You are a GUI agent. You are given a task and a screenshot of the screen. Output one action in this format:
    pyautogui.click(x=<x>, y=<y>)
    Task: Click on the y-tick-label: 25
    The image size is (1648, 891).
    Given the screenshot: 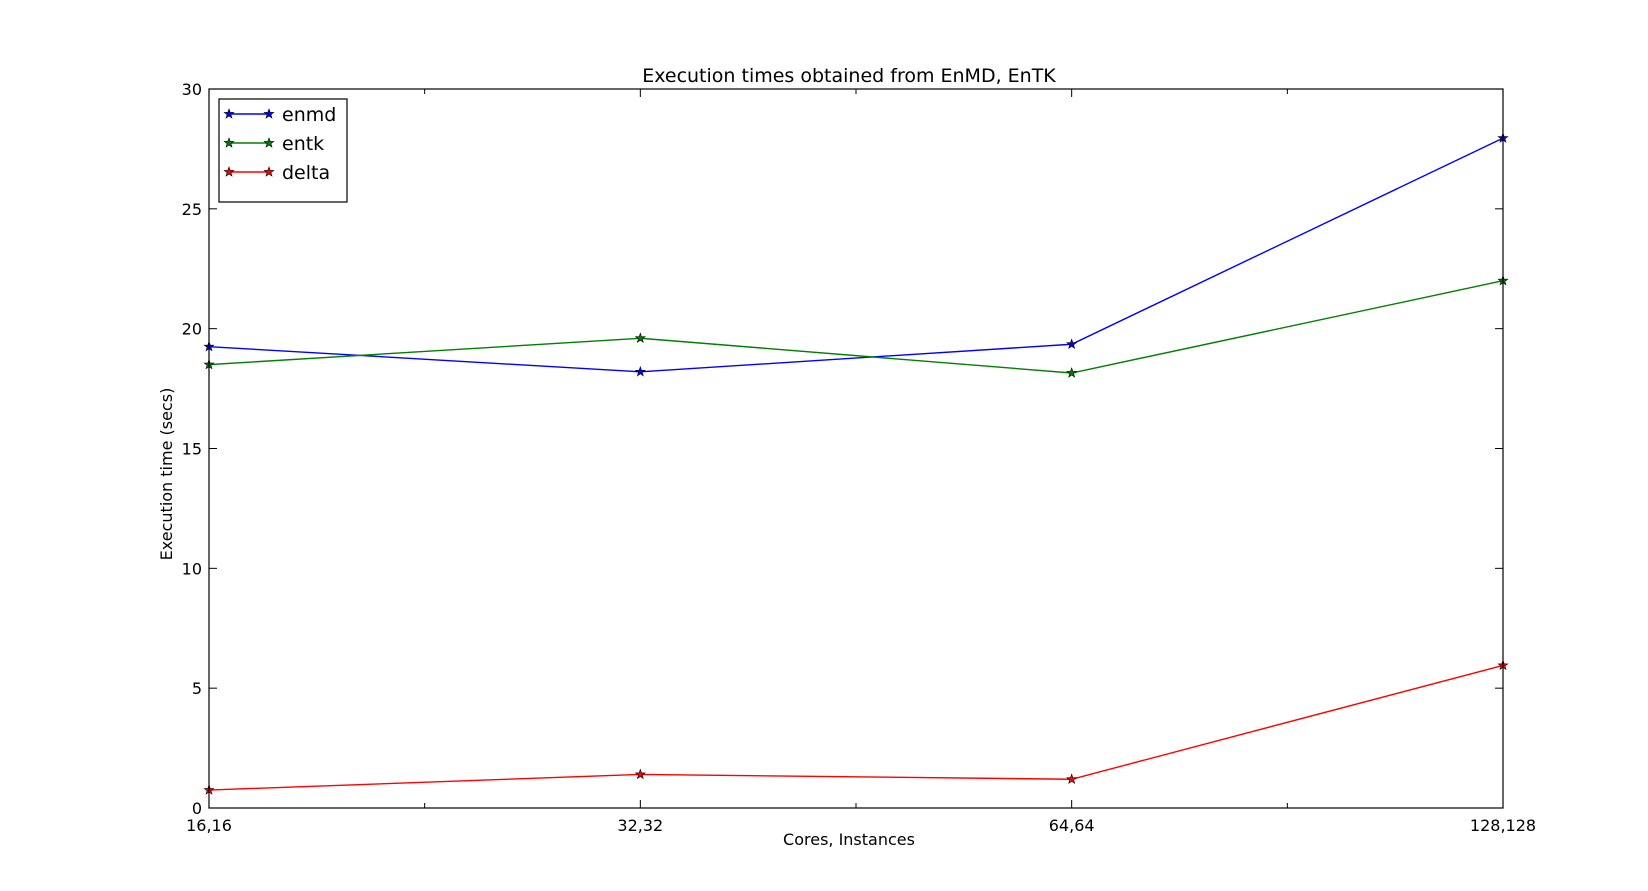 What is the action you would take?
    pyautogui.click(x=192, y=209)
    